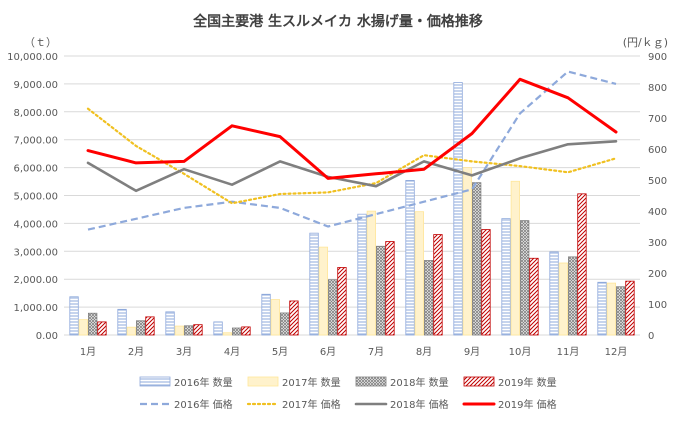 This screenshot has height=423, width=676. I want to click on x-tick-label: 11月, so click(568, 352).